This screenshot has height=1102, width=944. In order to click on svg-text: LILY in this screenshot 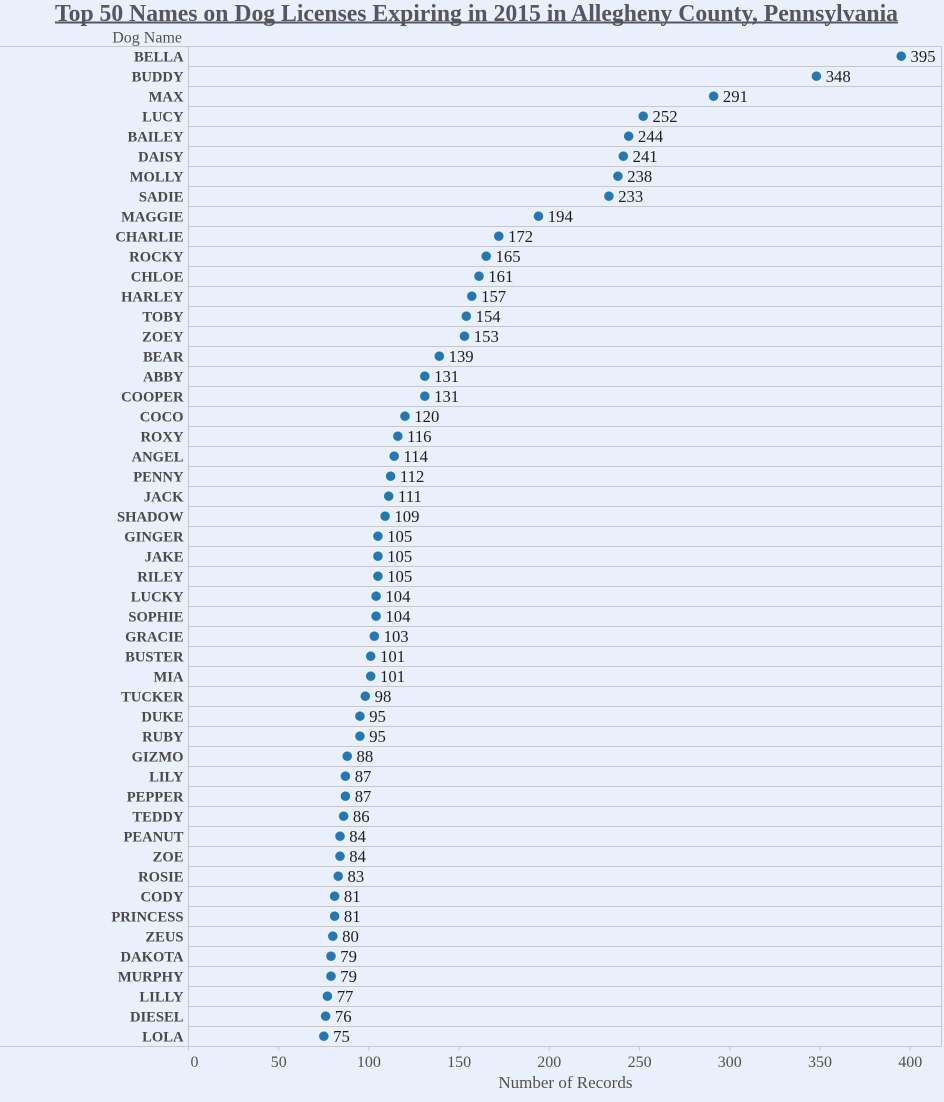, I will do `click(166, 777)`.